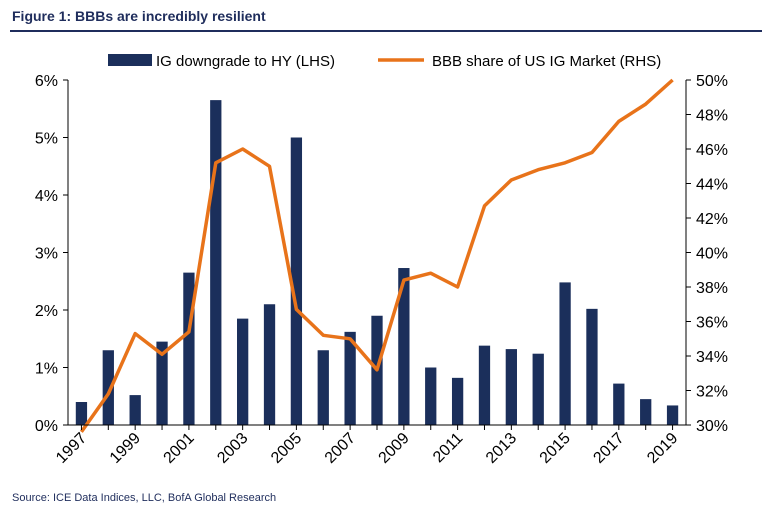  I want to click on x-tick-label: 2009, so click(394, 448).